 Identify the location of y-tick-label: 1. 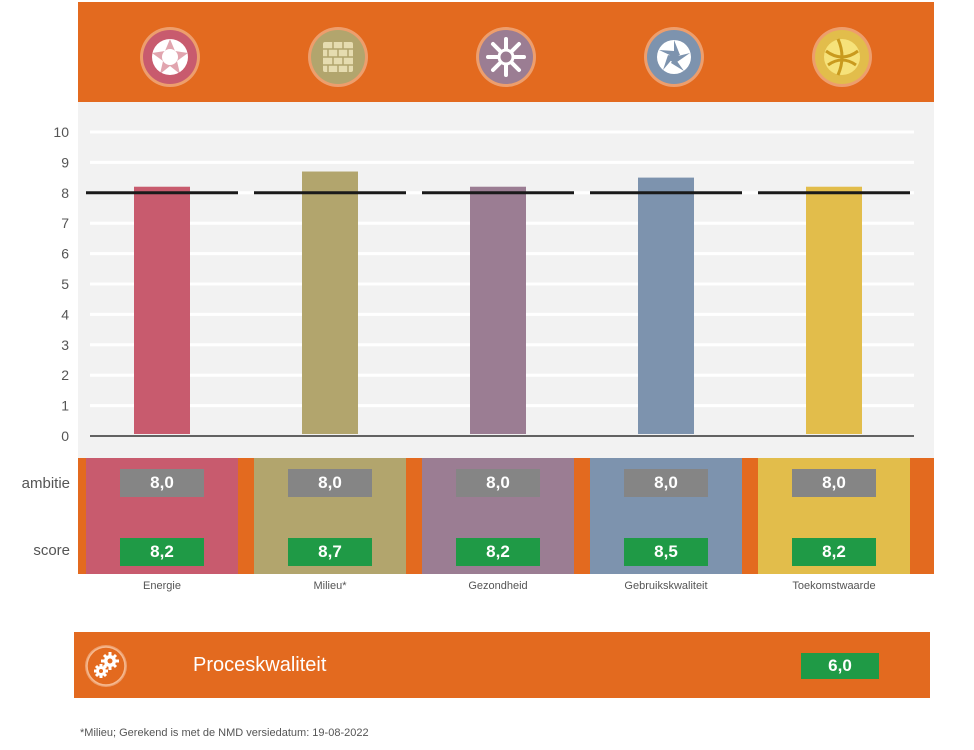
(65, 406).